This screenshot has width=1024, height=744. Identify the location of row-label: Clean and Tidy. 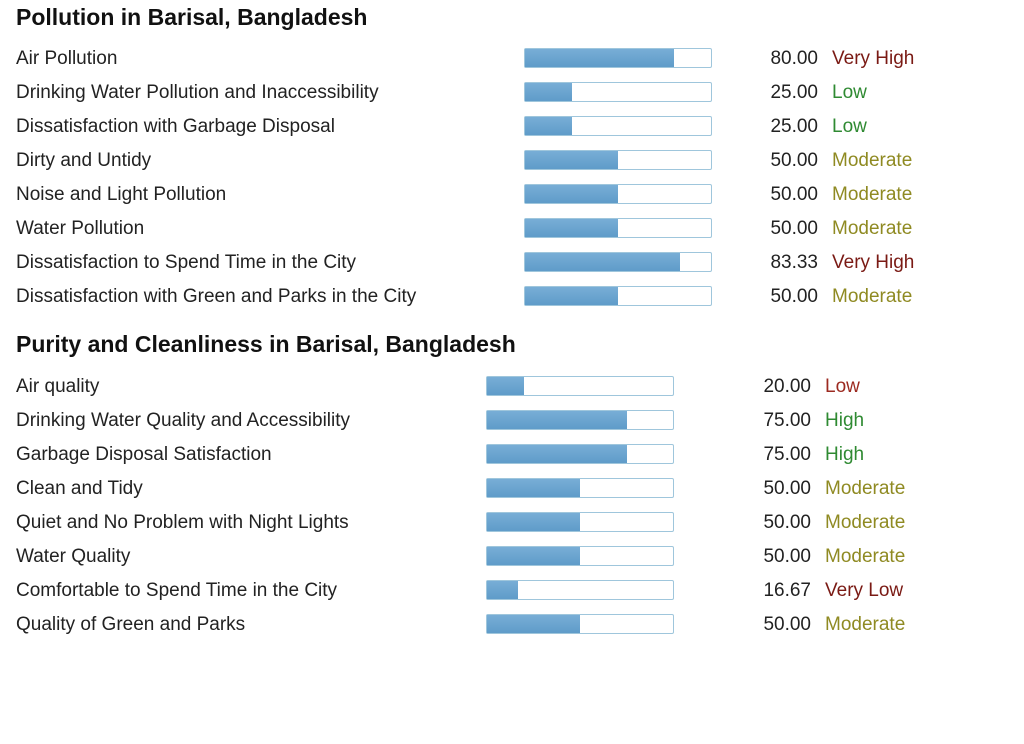
(79, 488).